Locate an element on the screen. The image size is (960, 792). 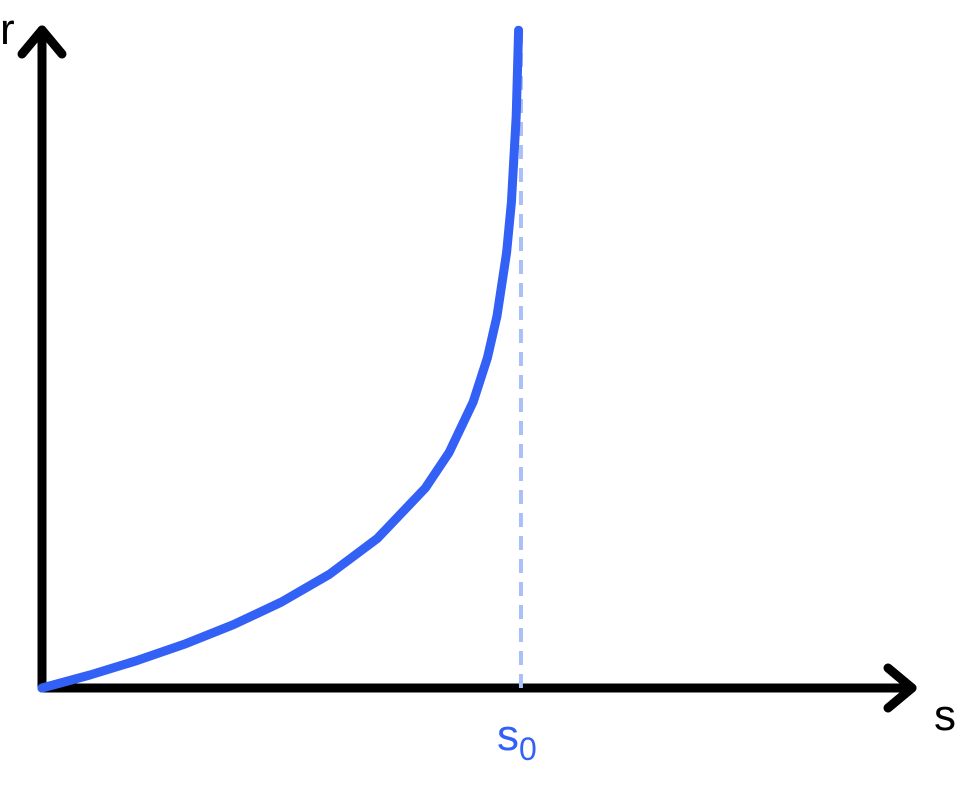
x-axis-arrowhead is located at coordinates (900, 688).